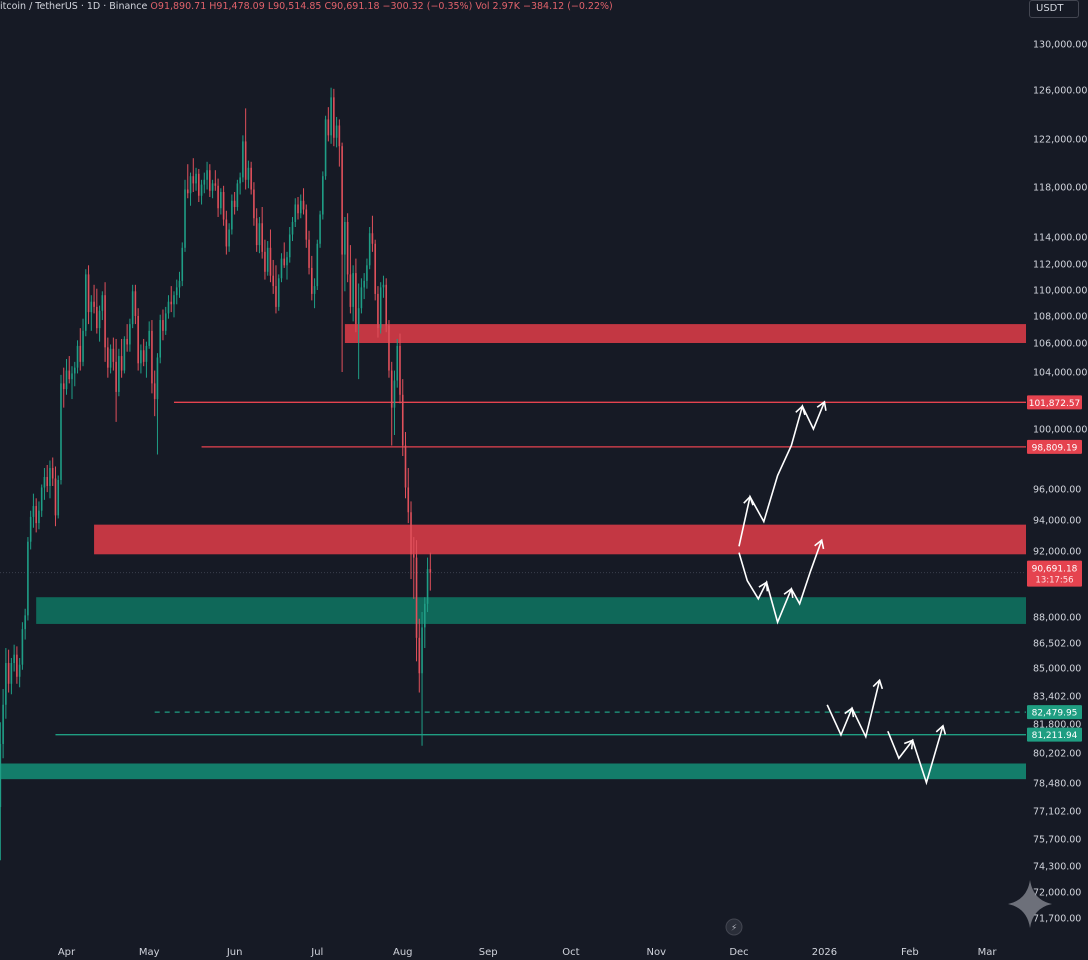  What do you see at coordinates (1060, 317) in the screenshot?
I see `price-tick-label: 108,000.00` at bounding box center [1060, 317].